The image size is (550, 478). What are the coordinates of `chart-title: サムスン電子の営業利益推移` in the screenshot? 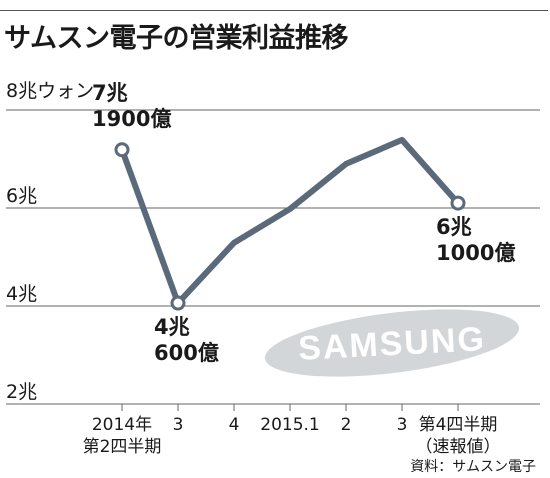 It's located at (176, 38).